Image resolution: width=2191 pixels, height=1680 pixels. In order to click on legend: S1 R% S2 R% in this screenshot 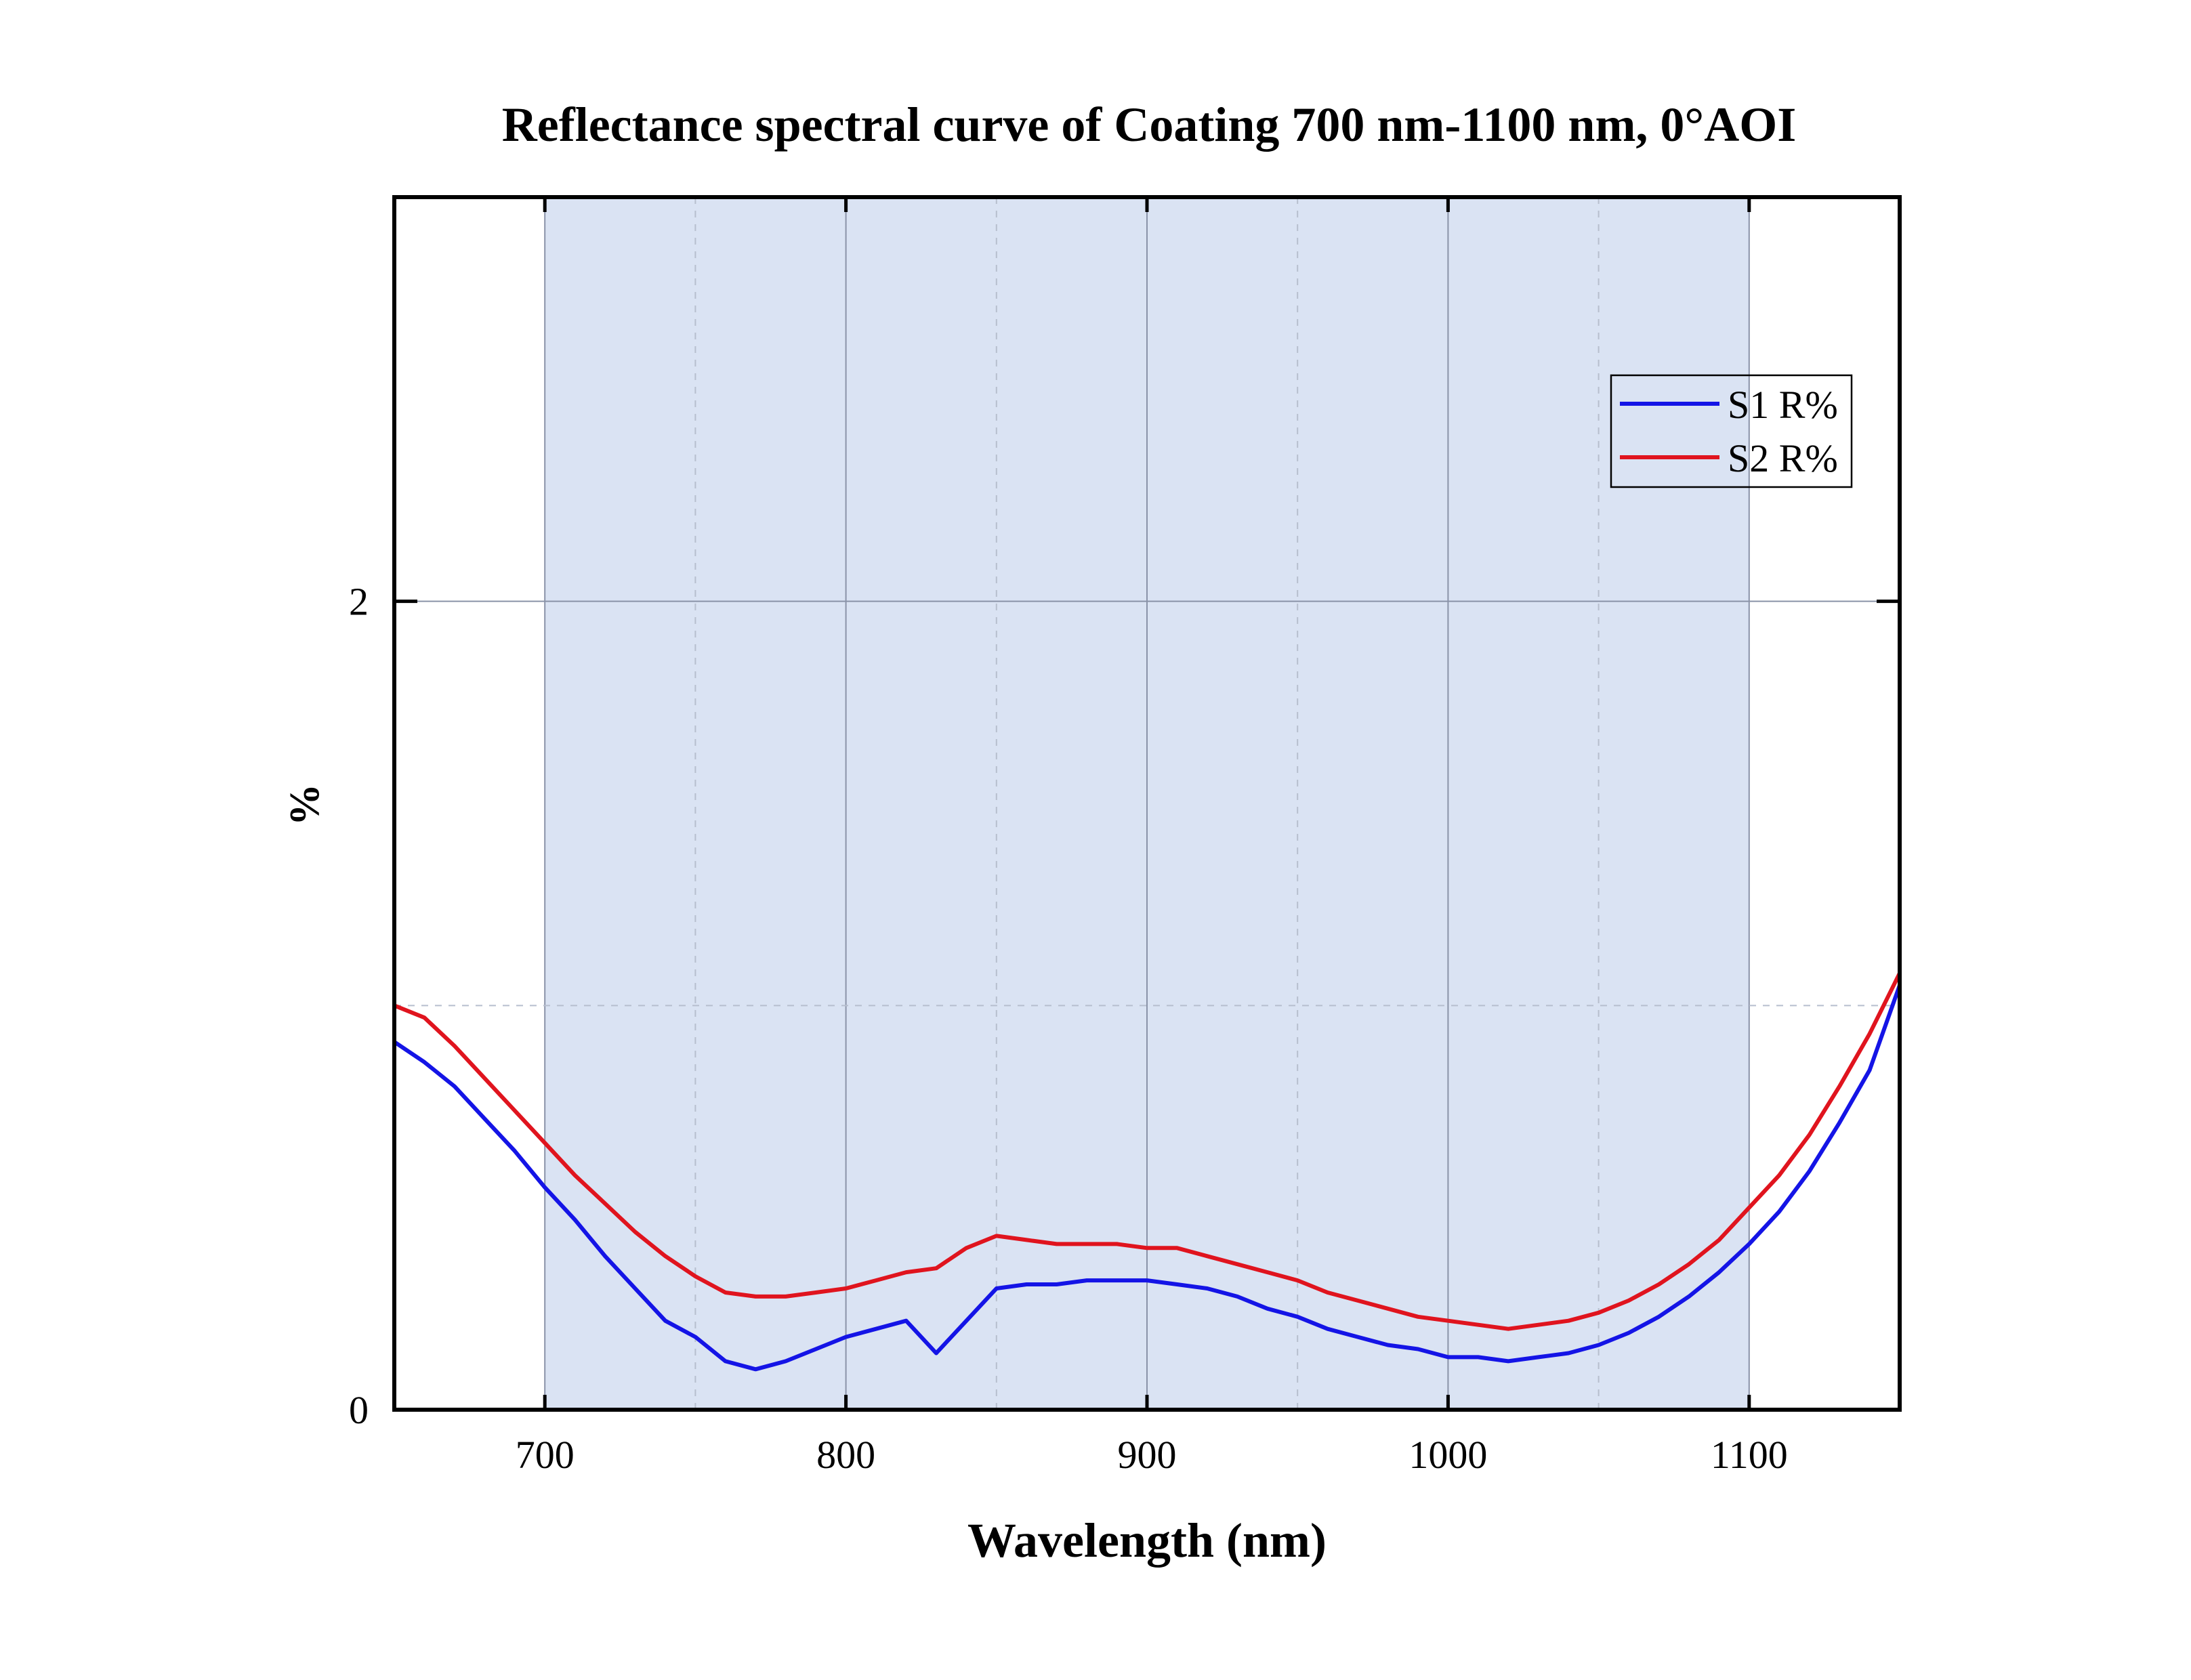, I will do `click(1731, 431)`.